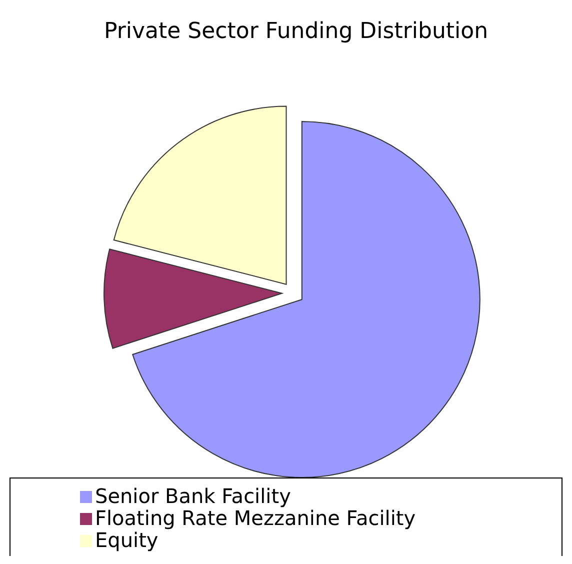  I want to click on legend-label: Senior Bank Facility, so click(193, 496).